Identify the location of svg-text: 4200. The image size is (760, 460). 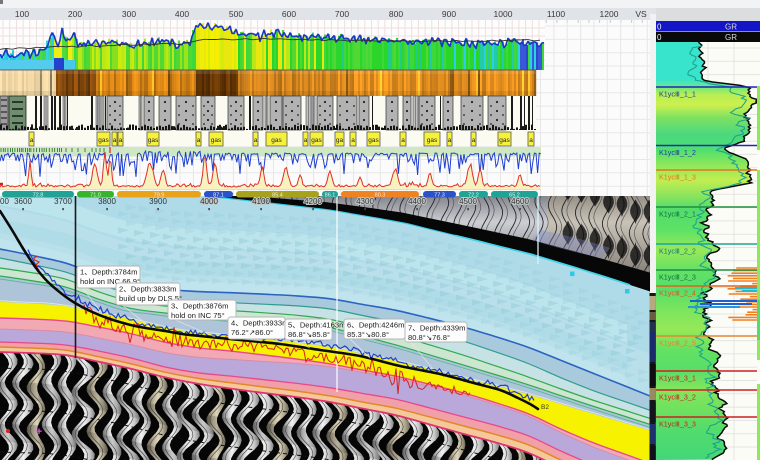
(313, 201).